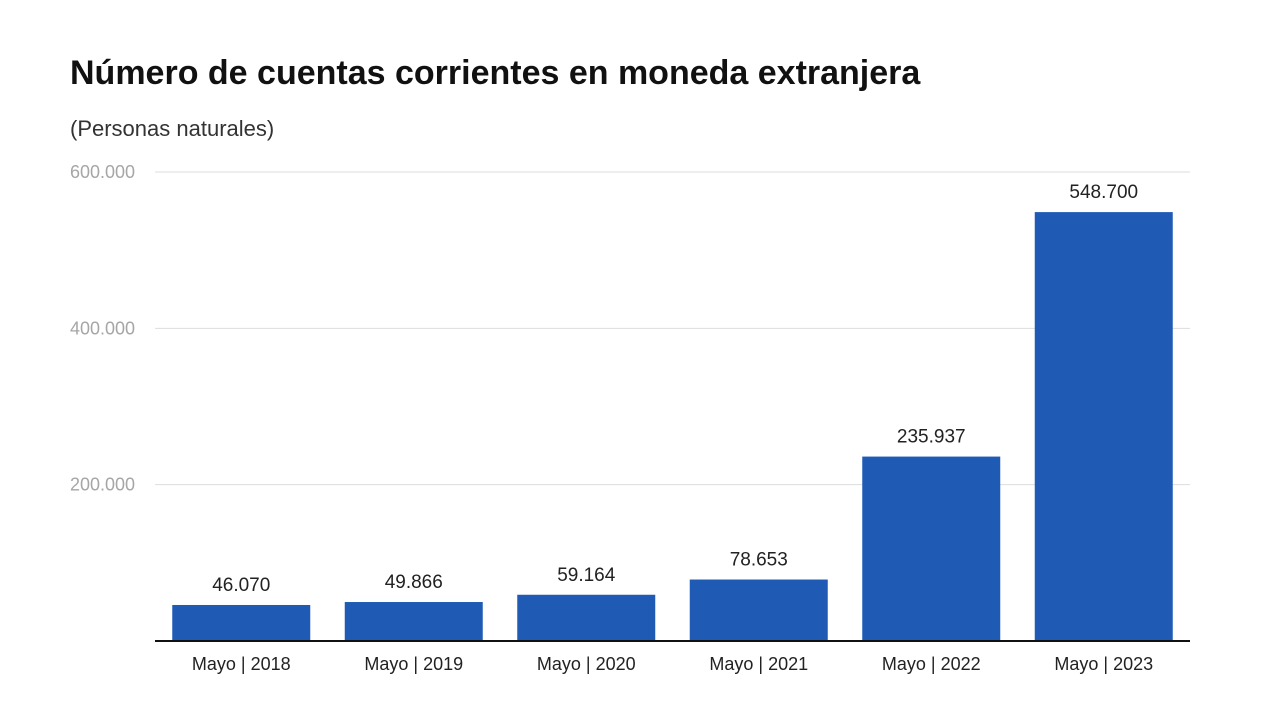 The width and height of the screenshot is (1280, 720). What do you see at coordinates (586, 575) in the screenshot?
I see `data-label: 59.164` at bounding box center [586, 575].